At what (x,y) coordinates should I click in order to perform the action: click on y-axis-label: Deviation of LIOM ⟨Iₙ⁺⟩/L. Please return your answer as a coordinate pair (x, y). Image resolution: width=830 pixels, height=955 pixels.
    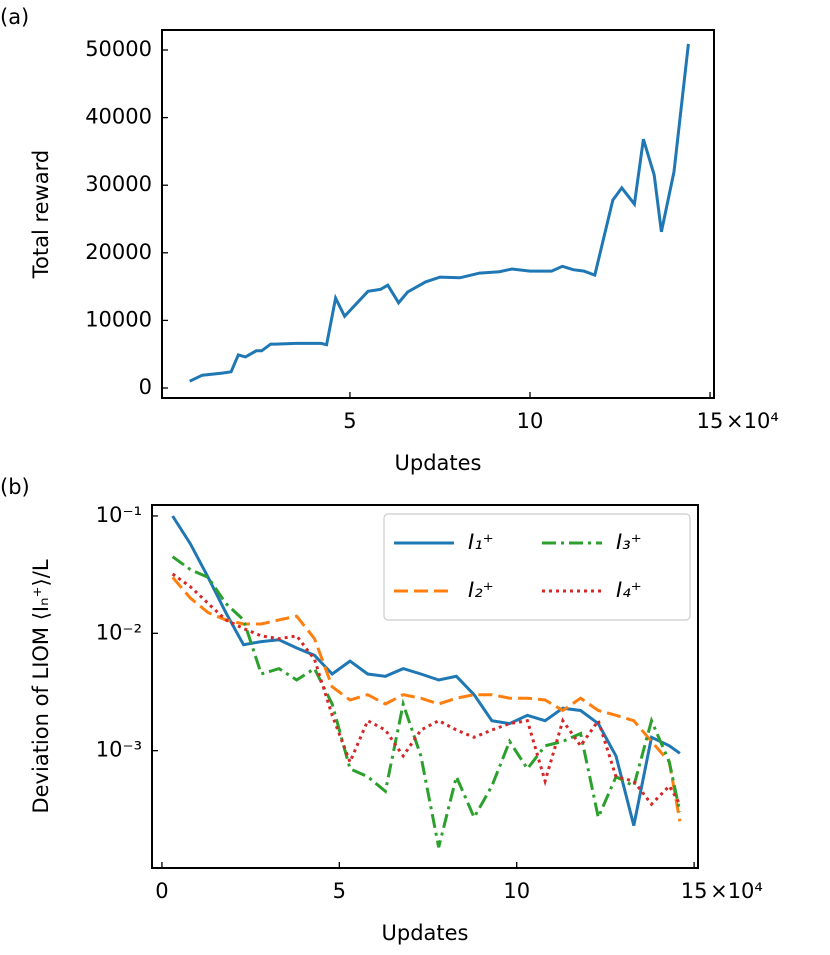
    Looking at the image, I should click on (41, 686).